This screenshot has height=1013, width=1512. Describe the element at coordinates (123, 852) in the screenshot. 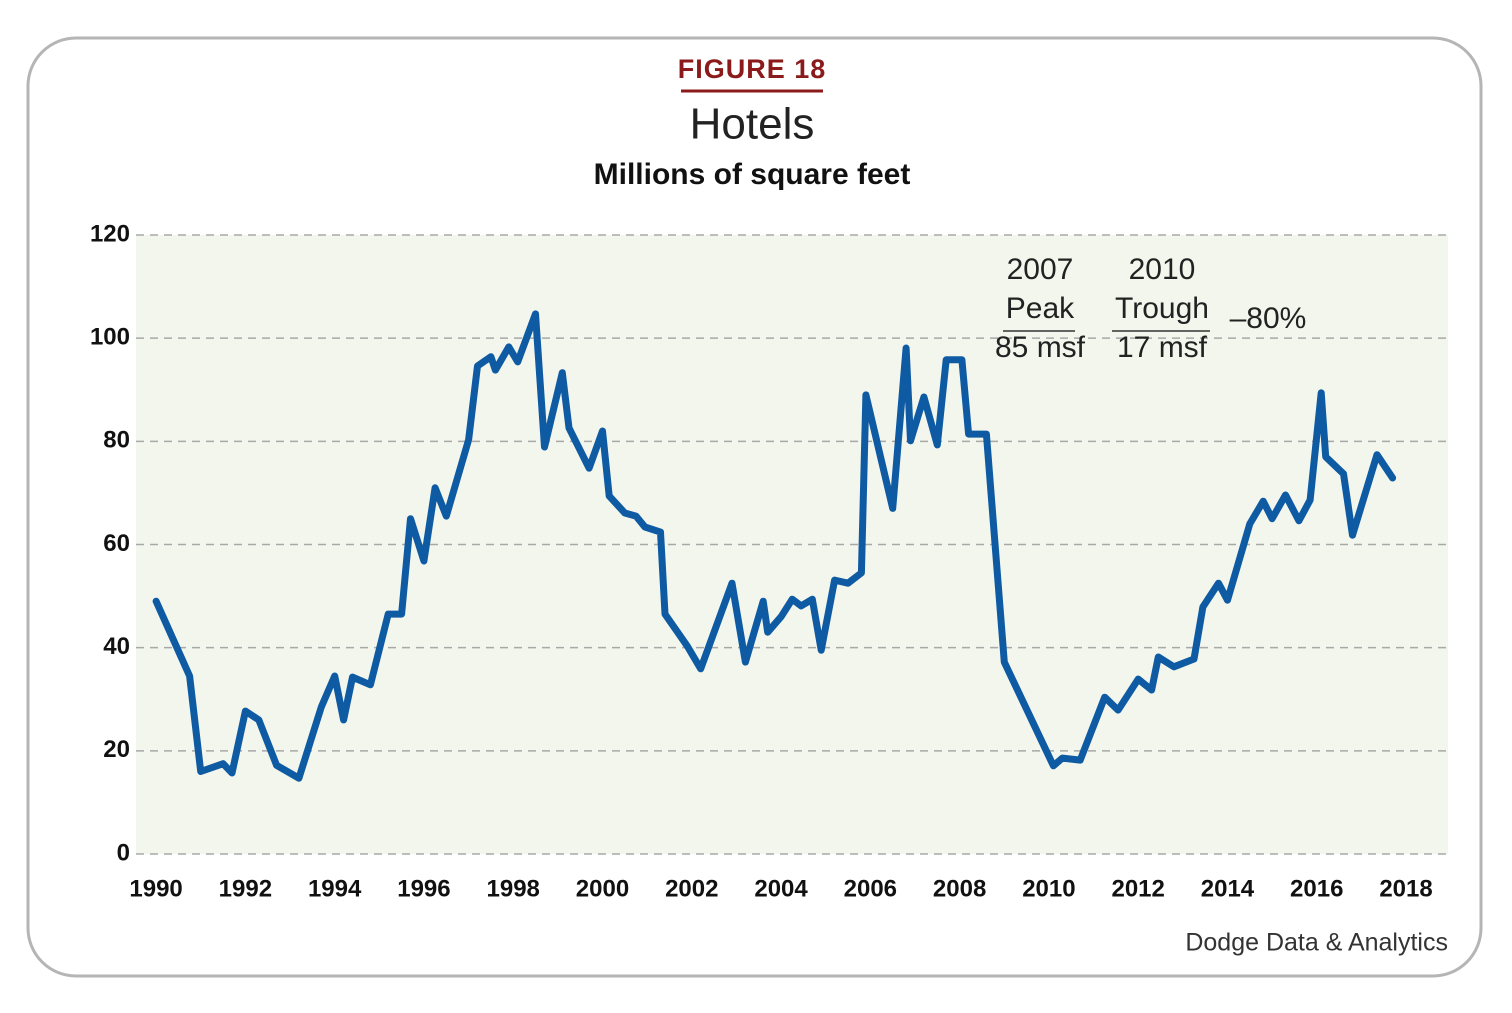

I see `y-tick-label: 0` at that location.